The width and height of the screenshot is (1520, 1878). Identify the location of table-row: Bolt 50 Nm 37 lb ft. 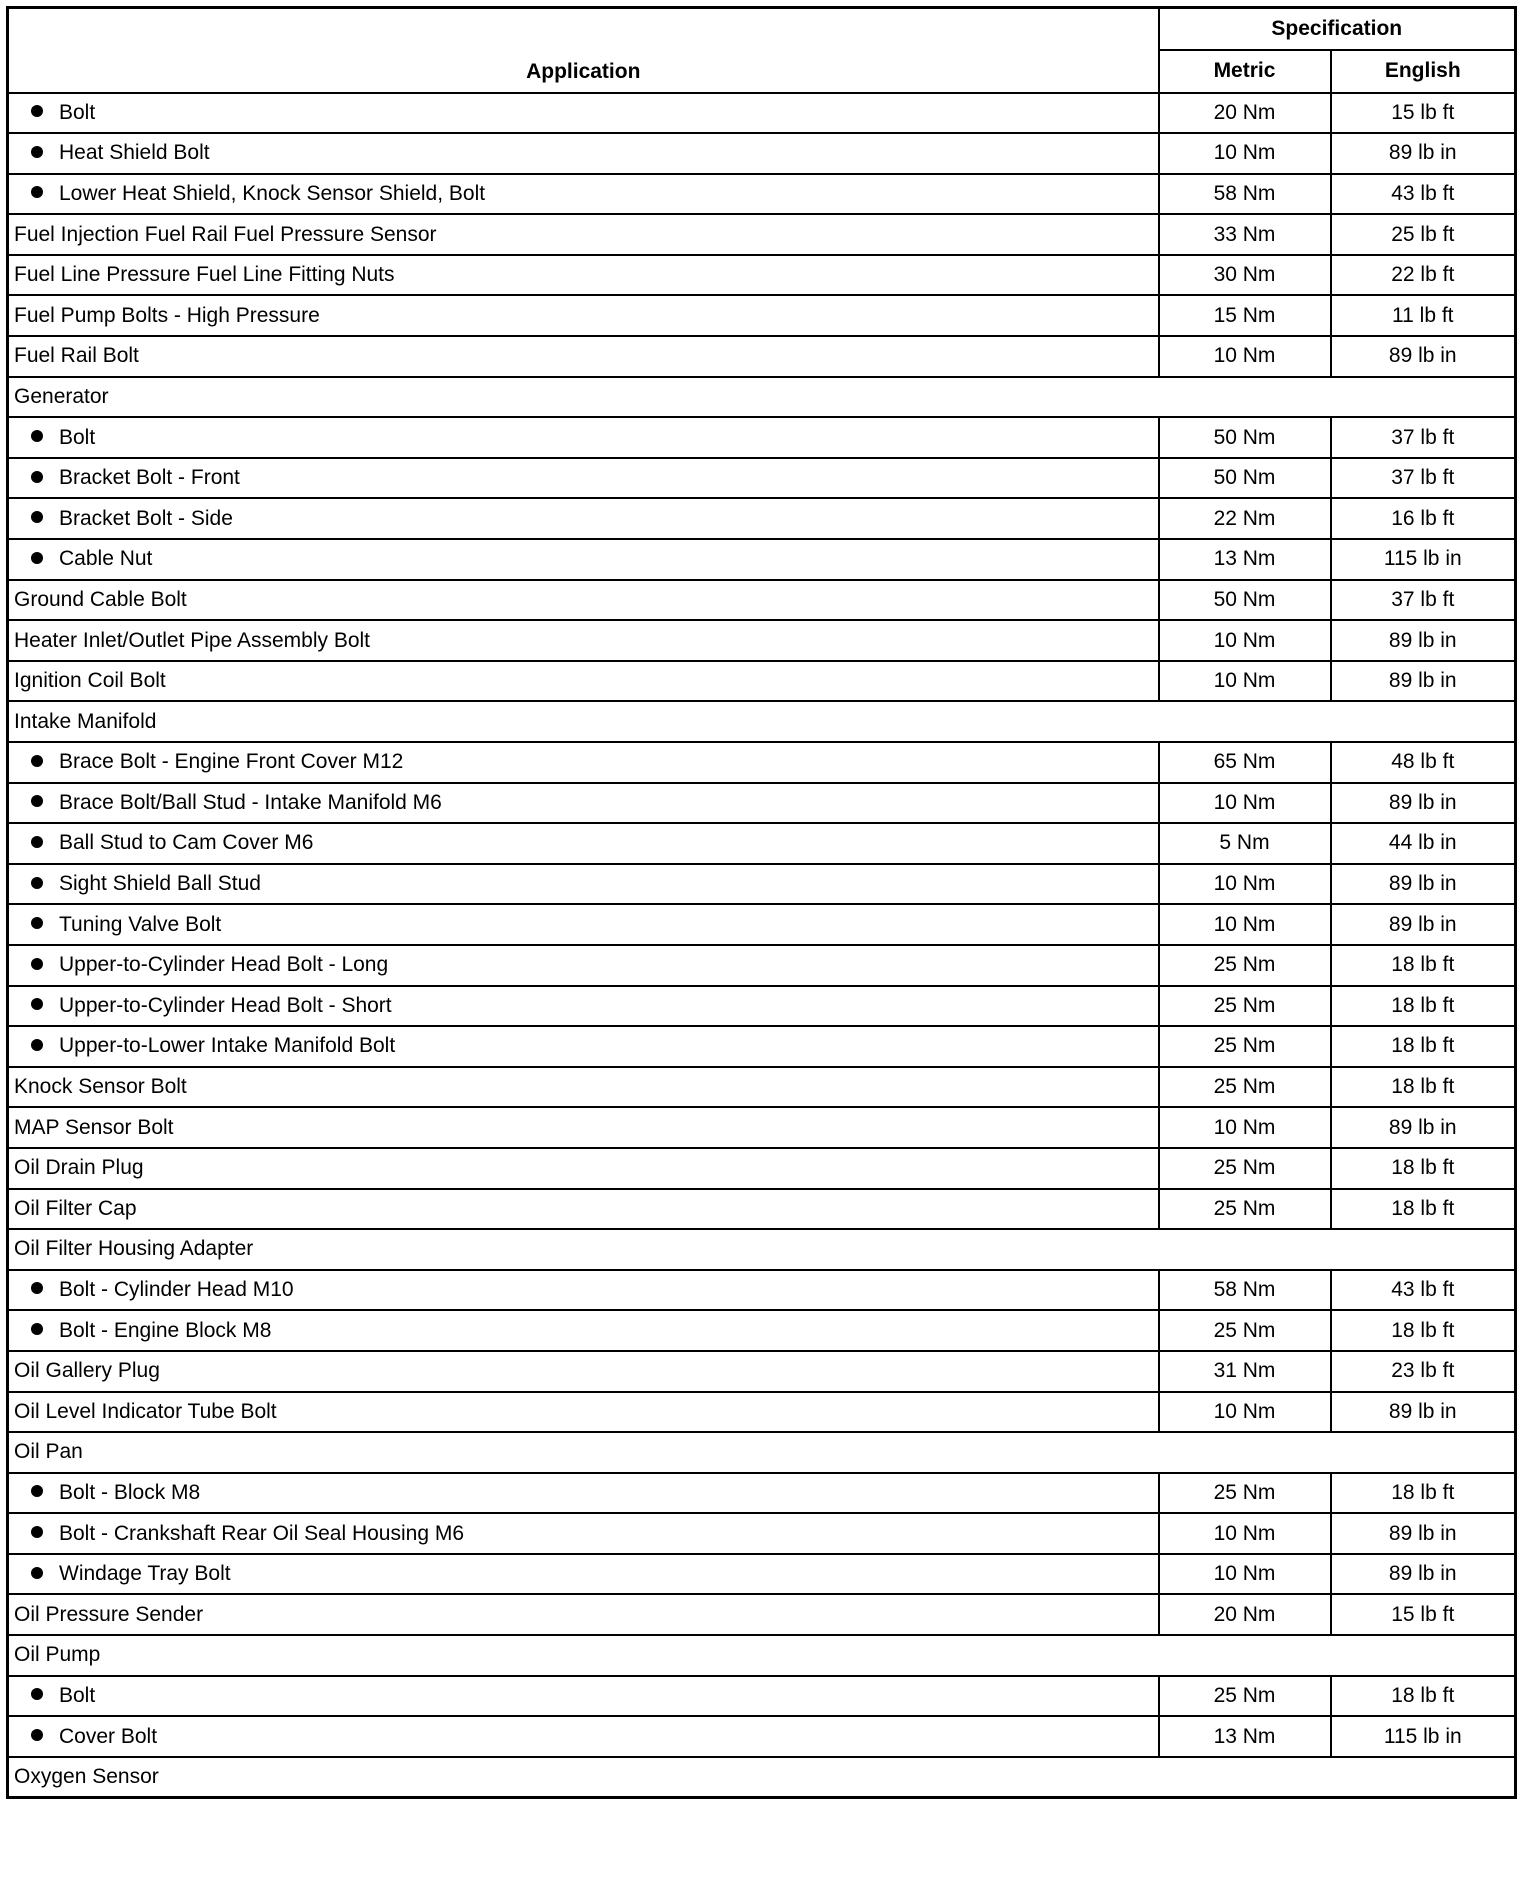
(761, 437).